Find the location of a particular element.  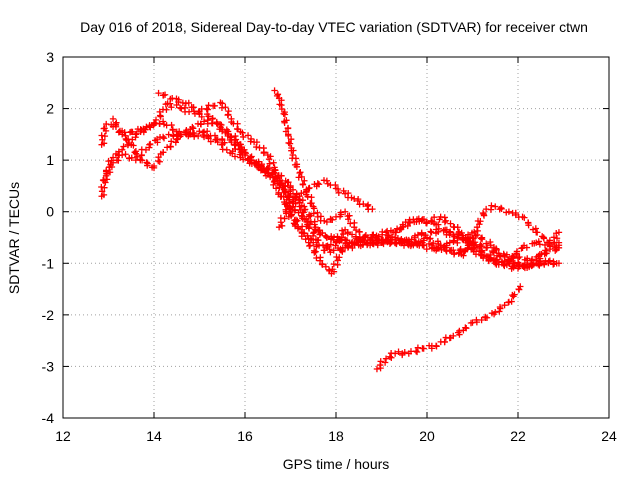

y-tick-label: -2 is located at coordinates (48, 315).